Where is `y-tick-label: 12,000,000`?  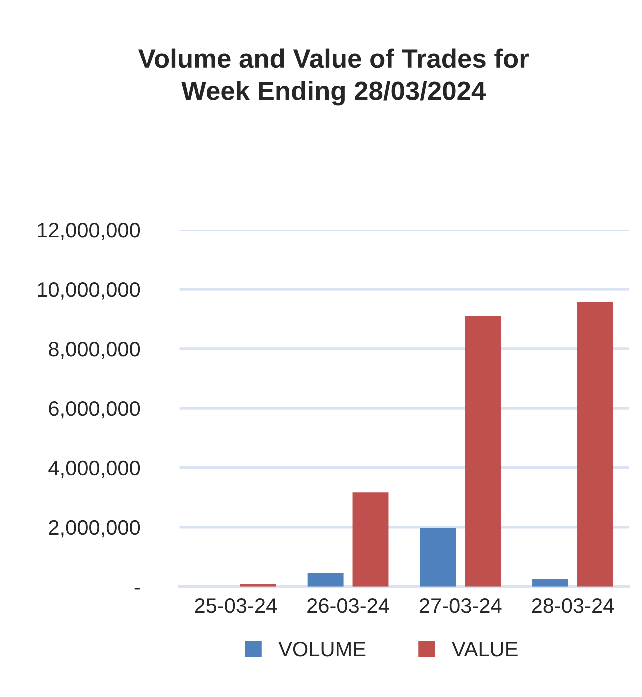 y-tick-label: 12,000,000 is located at coordinates (89, 231).